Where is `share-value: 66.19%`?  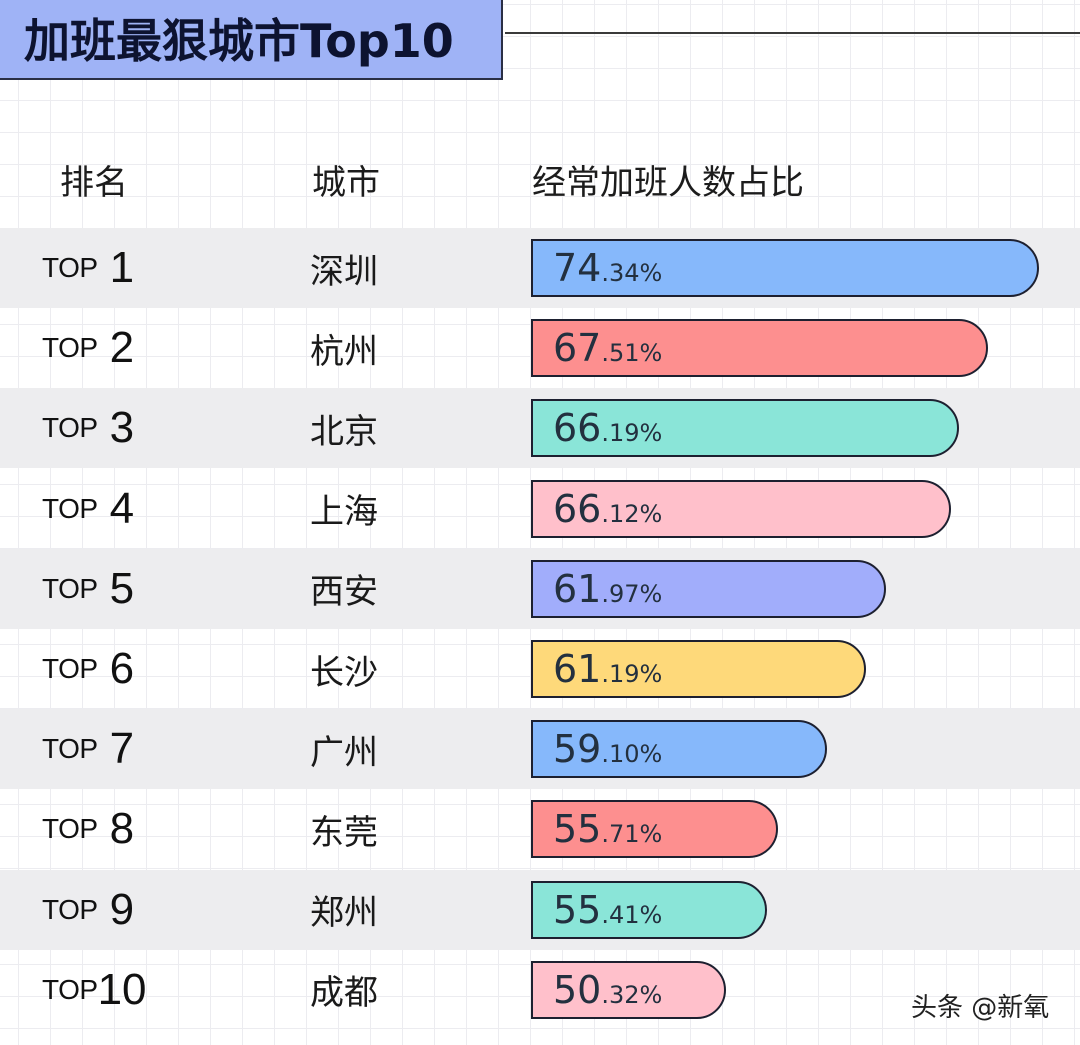 share-value: 66.19% is located at coordinates (607, 428).